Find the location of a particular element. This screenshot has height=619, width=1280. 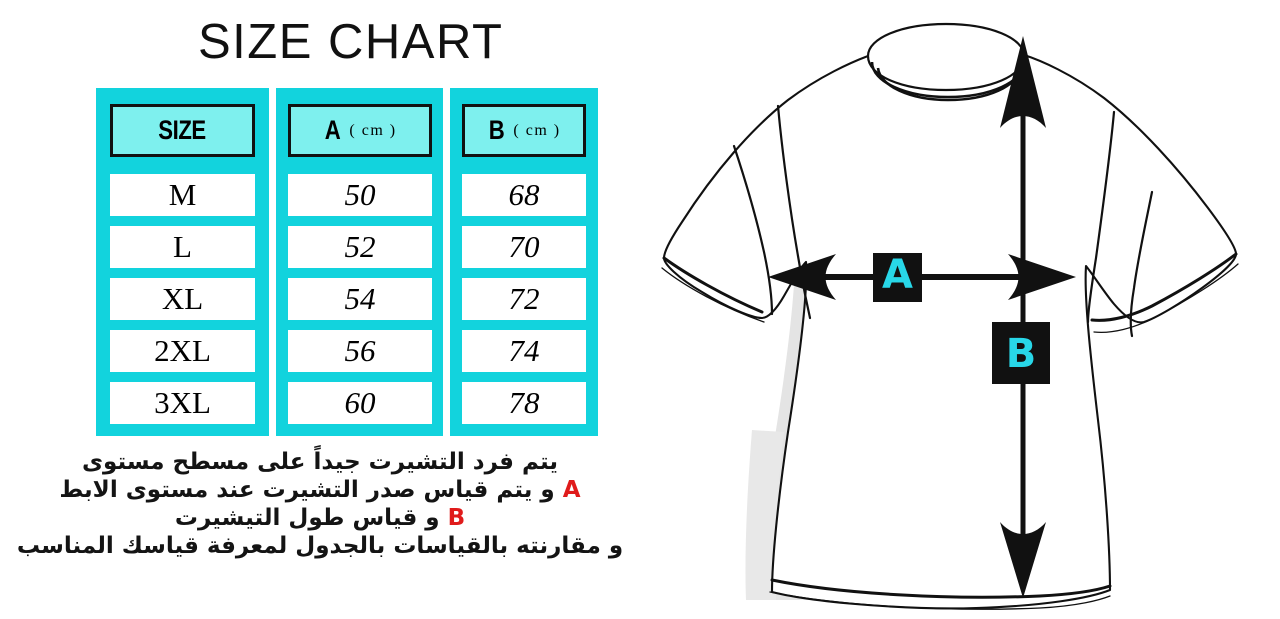

cell-a: 60 is located at coordinates (360, 402).